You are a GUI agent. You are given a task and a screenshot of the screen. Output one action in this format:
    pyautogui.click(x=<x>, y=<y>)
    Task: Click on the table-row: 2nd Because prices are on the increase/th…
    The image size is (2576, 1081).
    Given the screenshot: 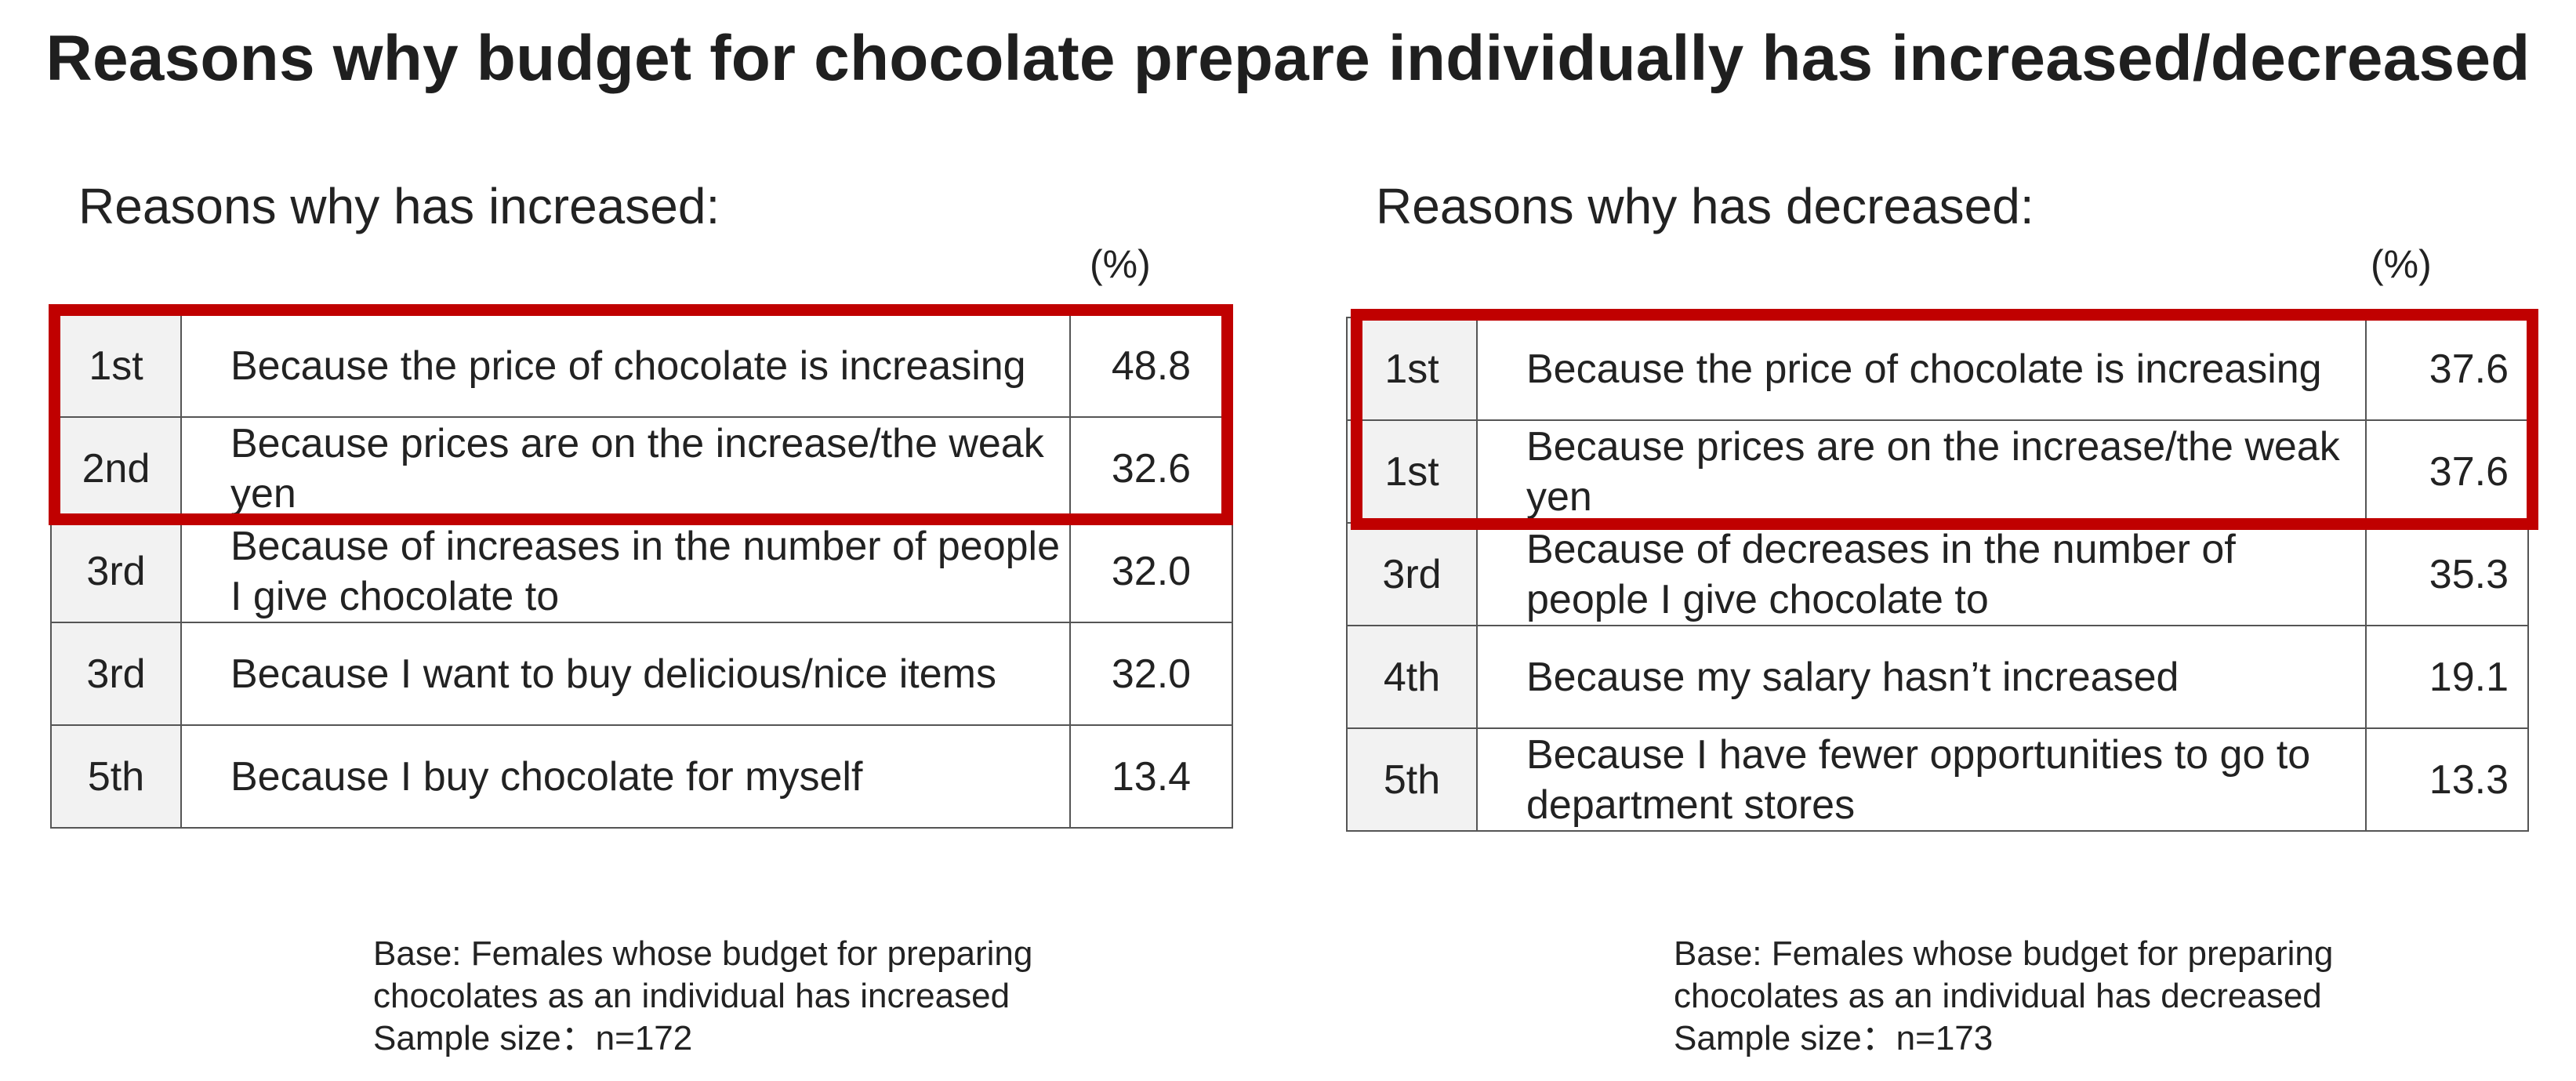 What is the action you would take?
    pyautogui.click(x=642, y=468)
    